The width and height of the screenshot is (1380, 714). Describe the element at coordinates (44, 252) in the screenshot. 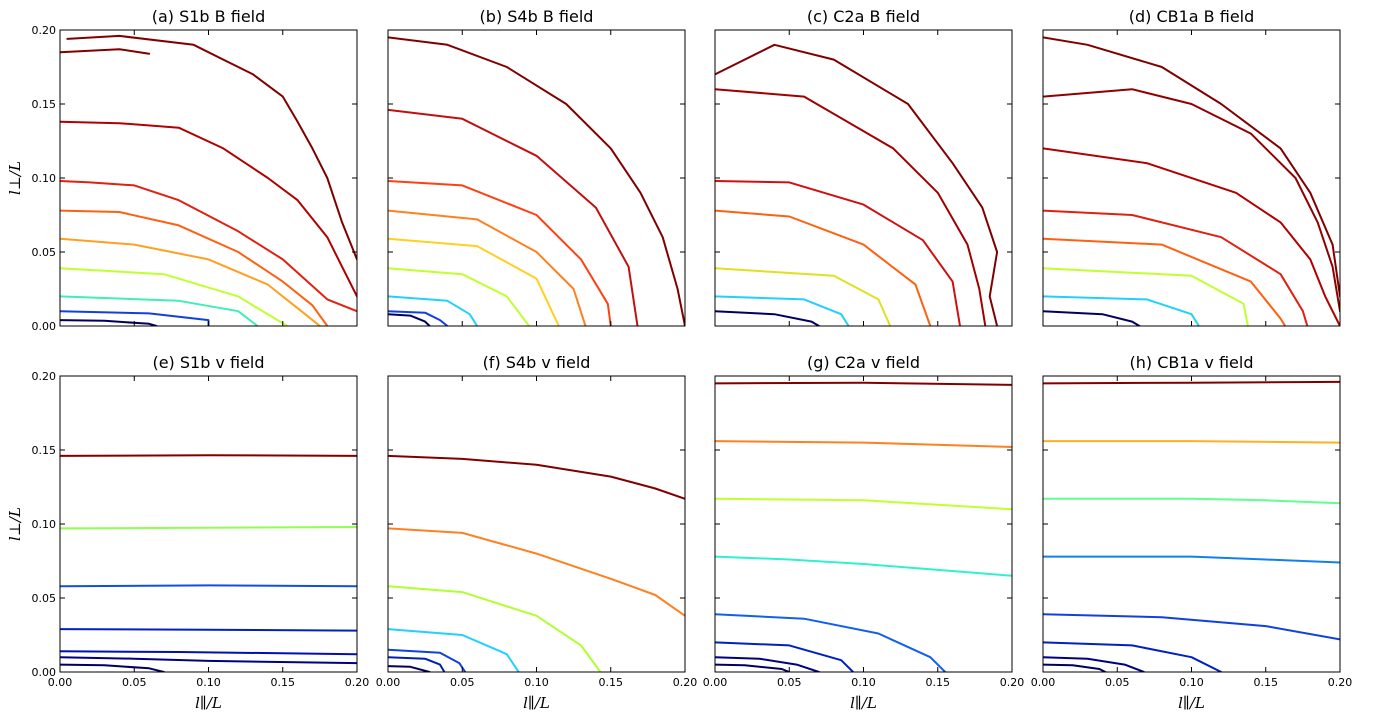

I see `y-tick-label: 0.05` at that location.